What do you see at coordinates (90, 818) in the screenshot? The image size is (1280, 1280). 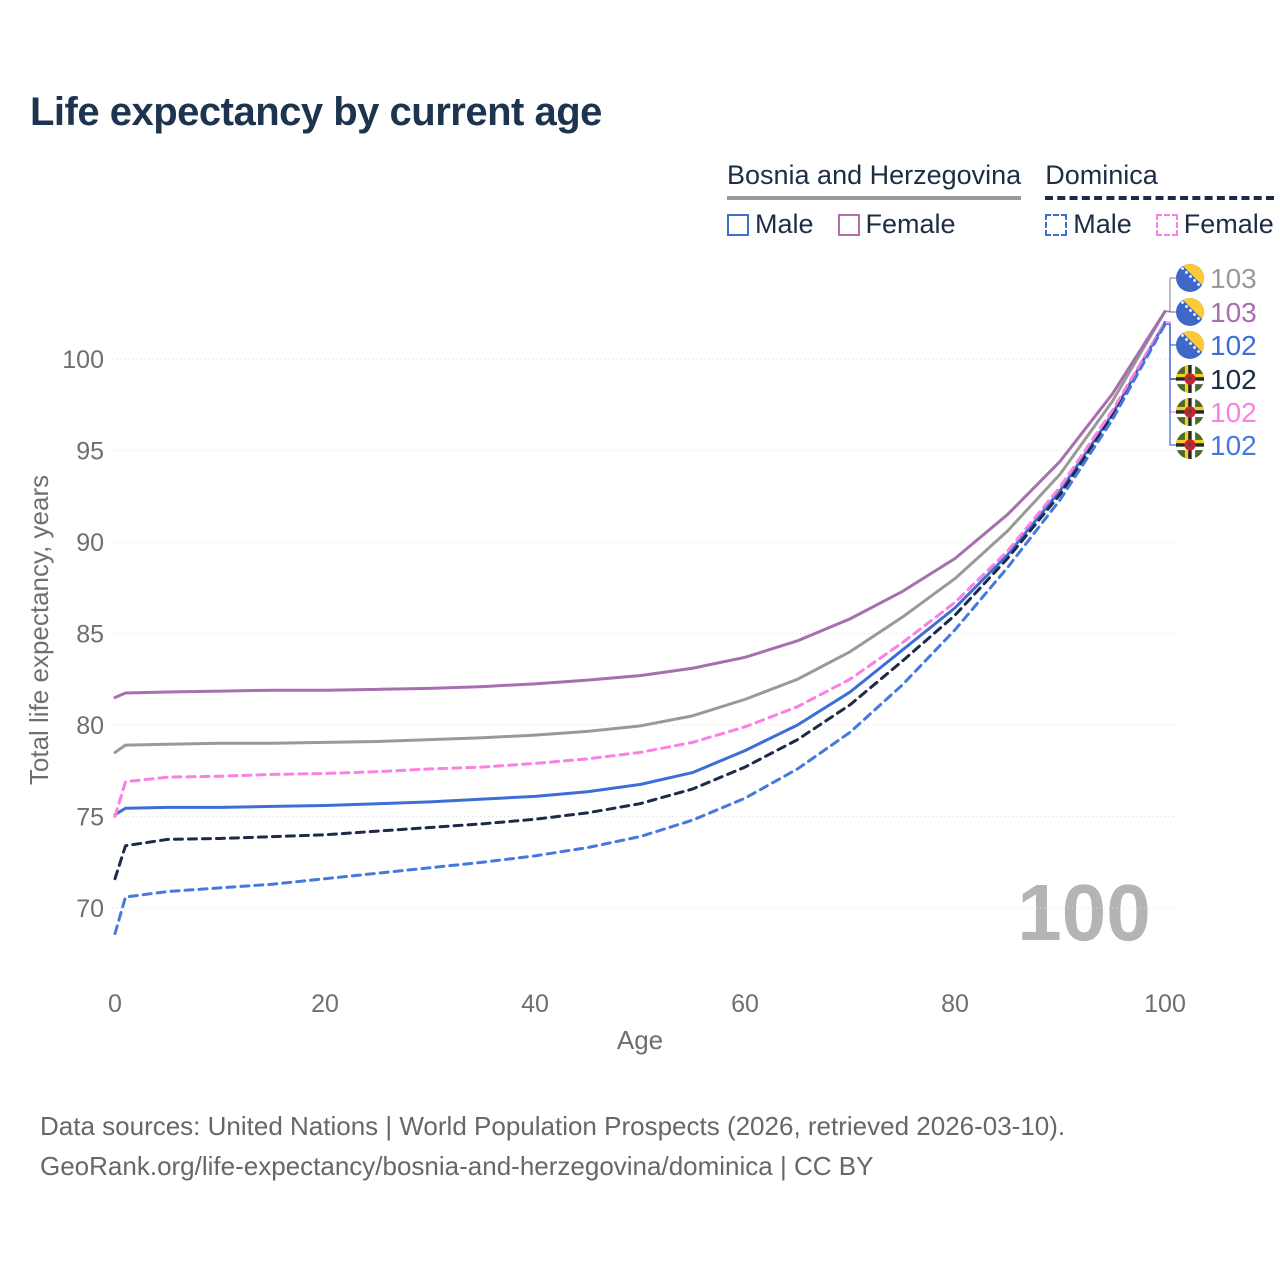 I see `y-tick-label: 75` at bounding box center [90, 818].